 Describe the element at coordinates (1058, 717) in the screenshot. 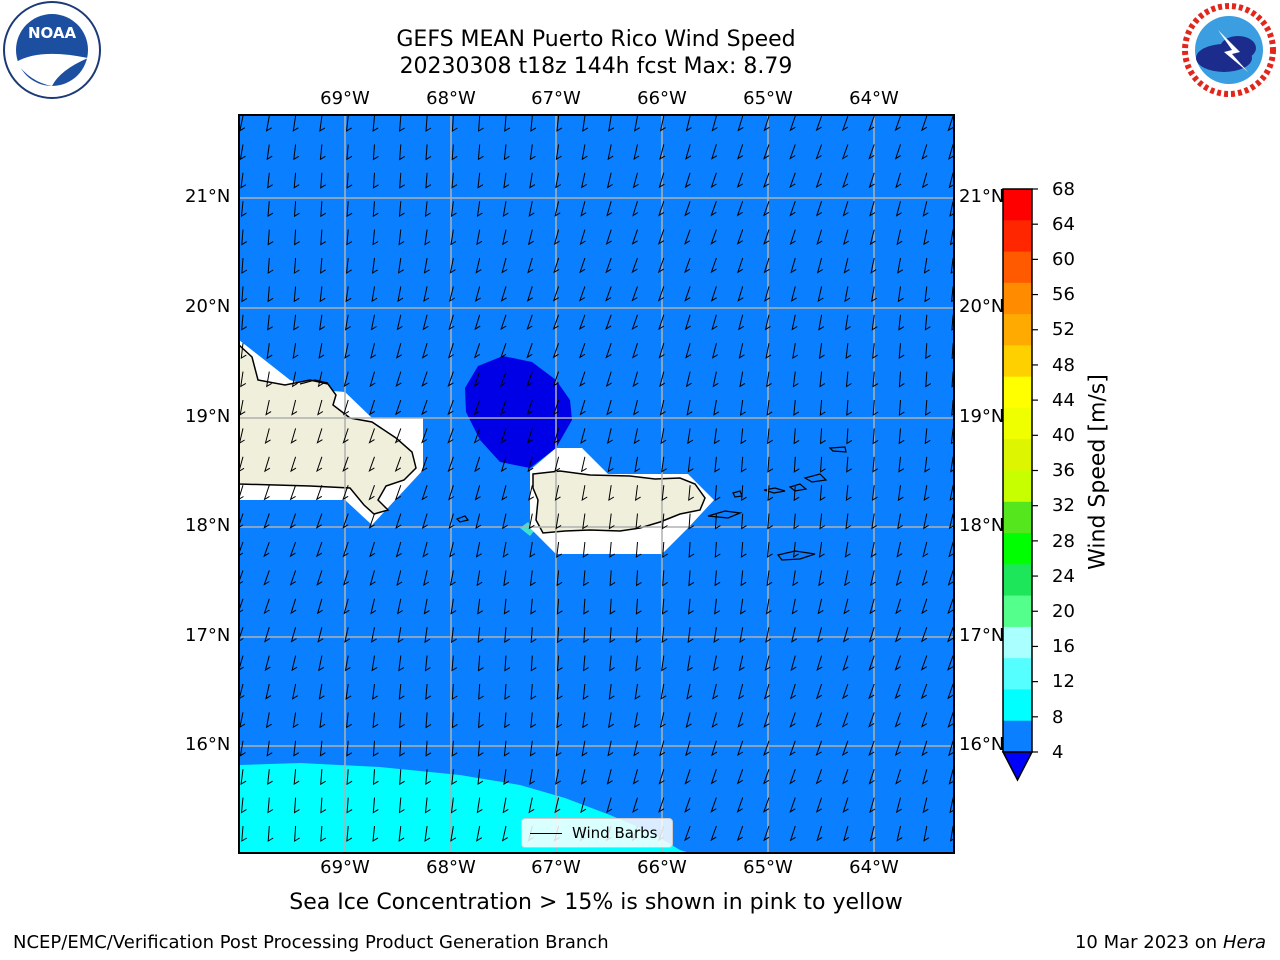

I see `colorbar-tick-label: 8` at that location.